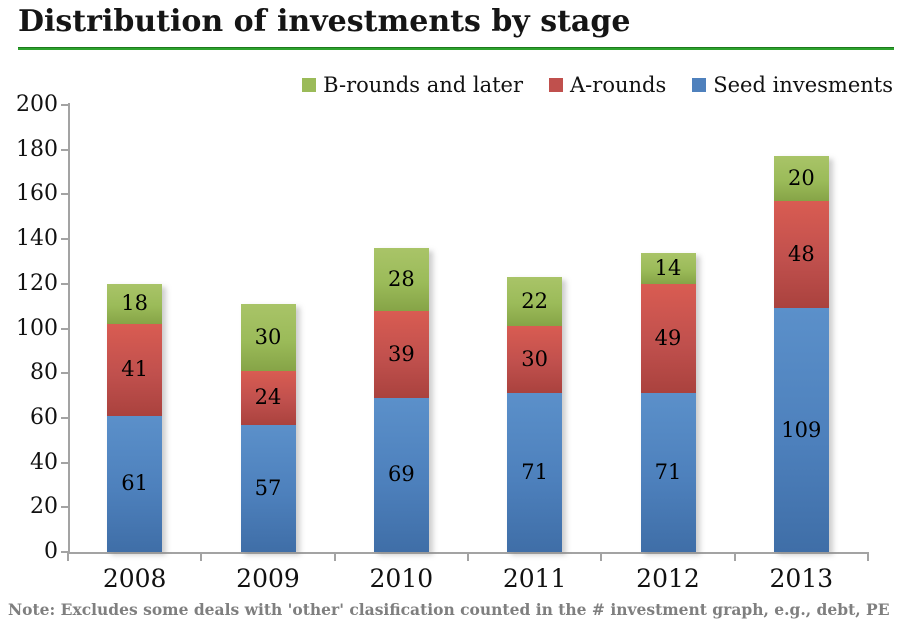 The width and height of the screenshot is (909, 633). What do you see at coordinates (268, 578) in the screenshot?
I see `x-axis-category-label: 2009` at bounding box center [268, 578].